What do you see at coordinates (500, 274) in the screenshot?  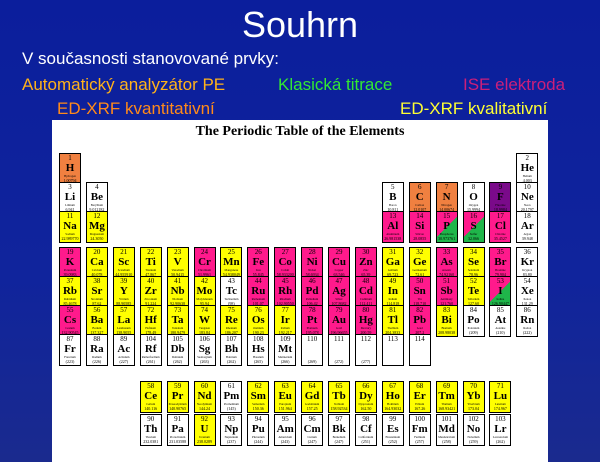 I see `atomic-weight: 79.904` at bounding box center [500, 274].